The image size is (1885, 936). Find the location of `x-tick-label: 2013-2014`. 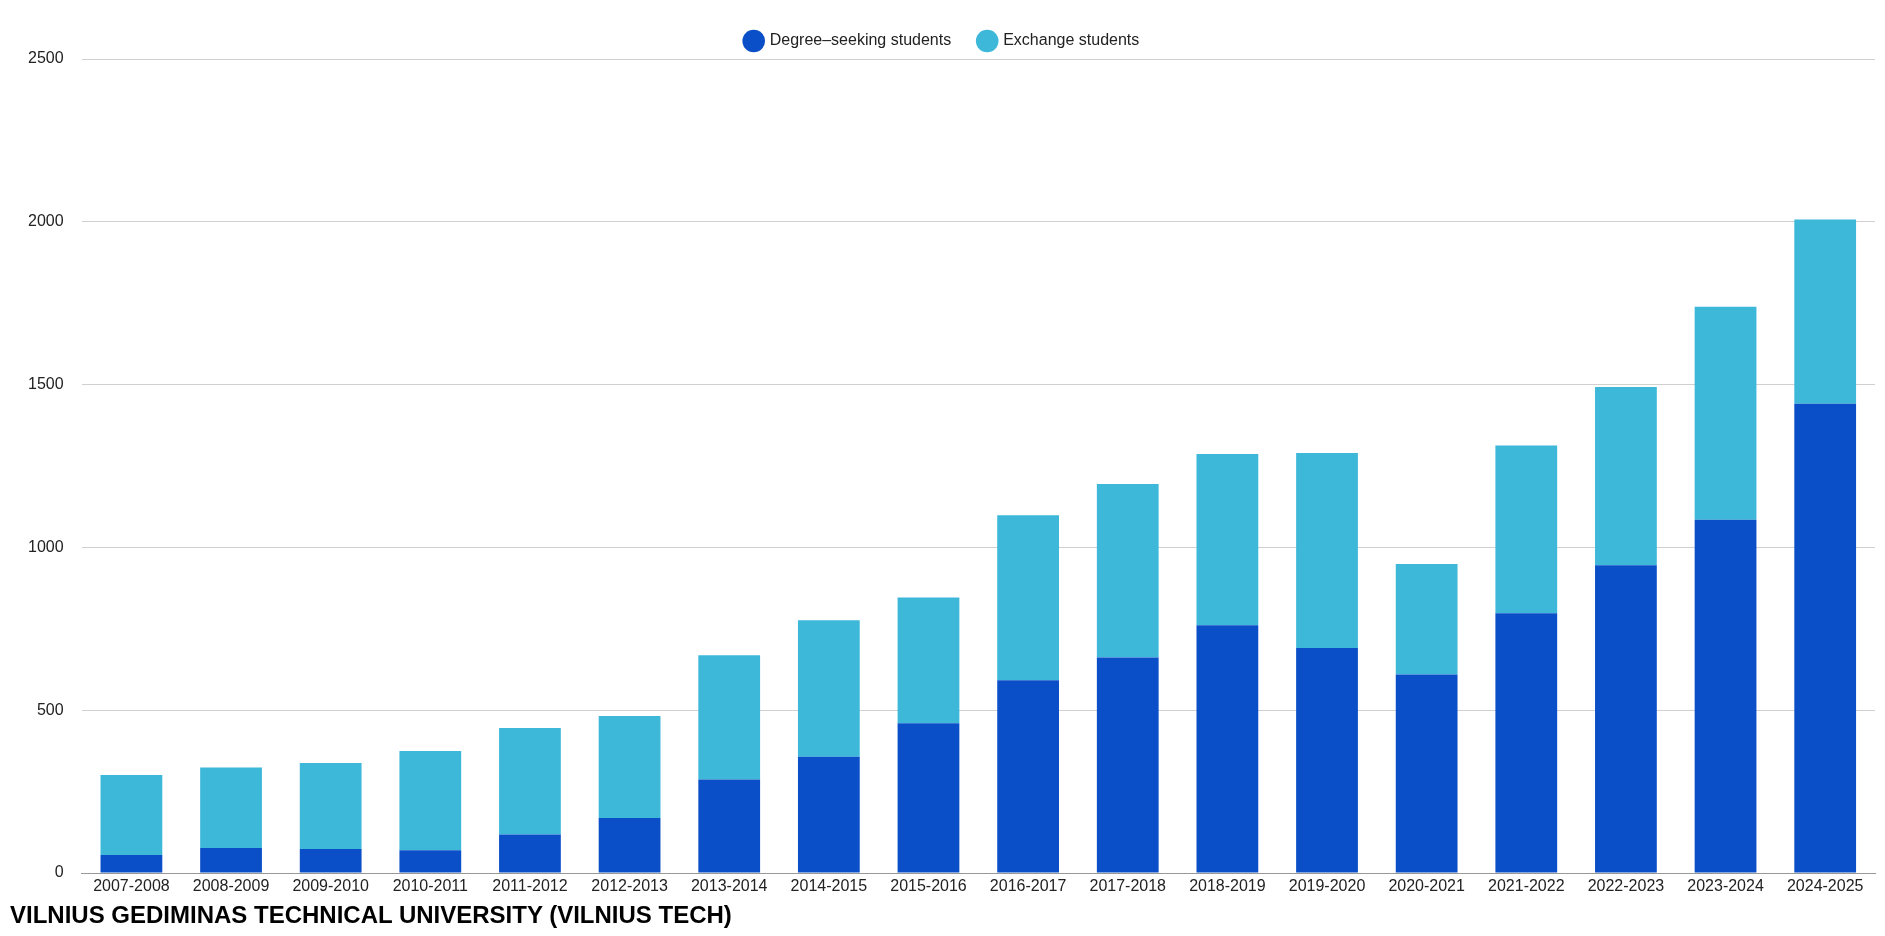

x-tick-label: 2013-2014 is located at coordinates (729, 886).